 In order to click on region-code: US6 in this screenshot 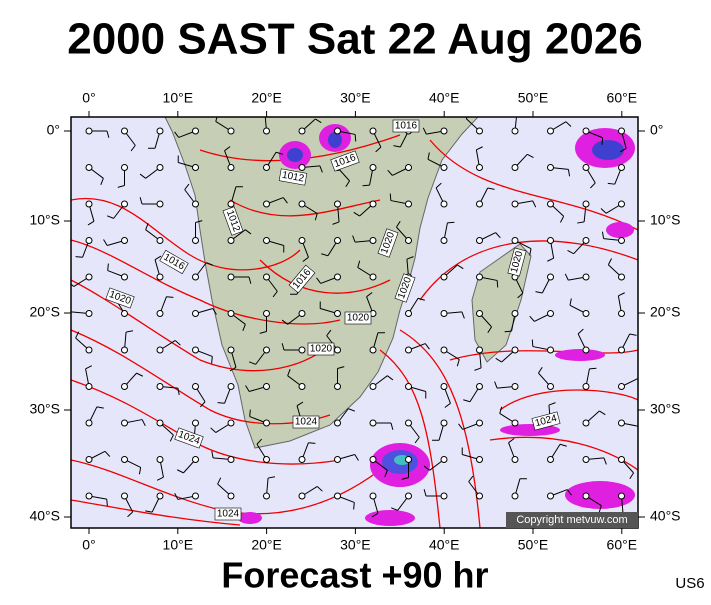, I will do `click(689, 583)`.